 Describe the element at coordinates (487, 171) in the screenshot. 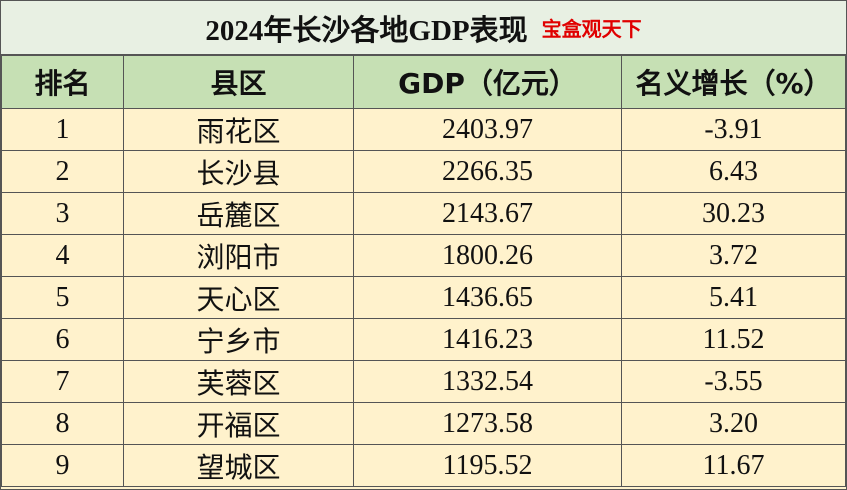

I see `table-cell: 2266.35` at that location.